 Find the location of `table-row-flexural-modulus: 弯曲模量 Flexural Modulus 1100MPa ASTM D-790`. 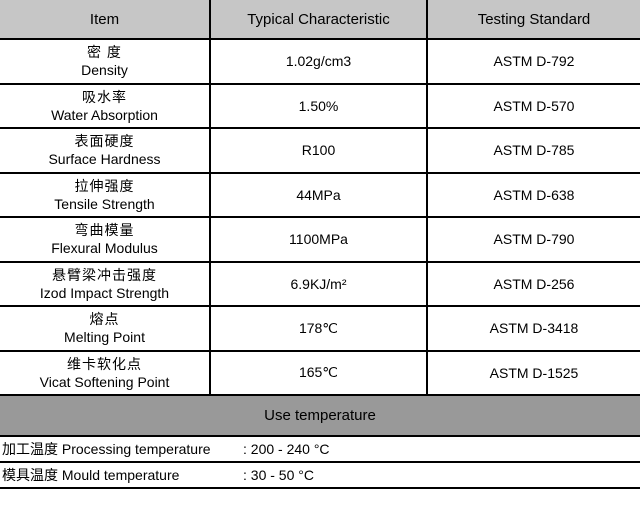

table-row-flexural-modulus: 弯曲模量 Flexural Modulus 1100MPa ASTM D-790 is located at coordinates (320, 239).